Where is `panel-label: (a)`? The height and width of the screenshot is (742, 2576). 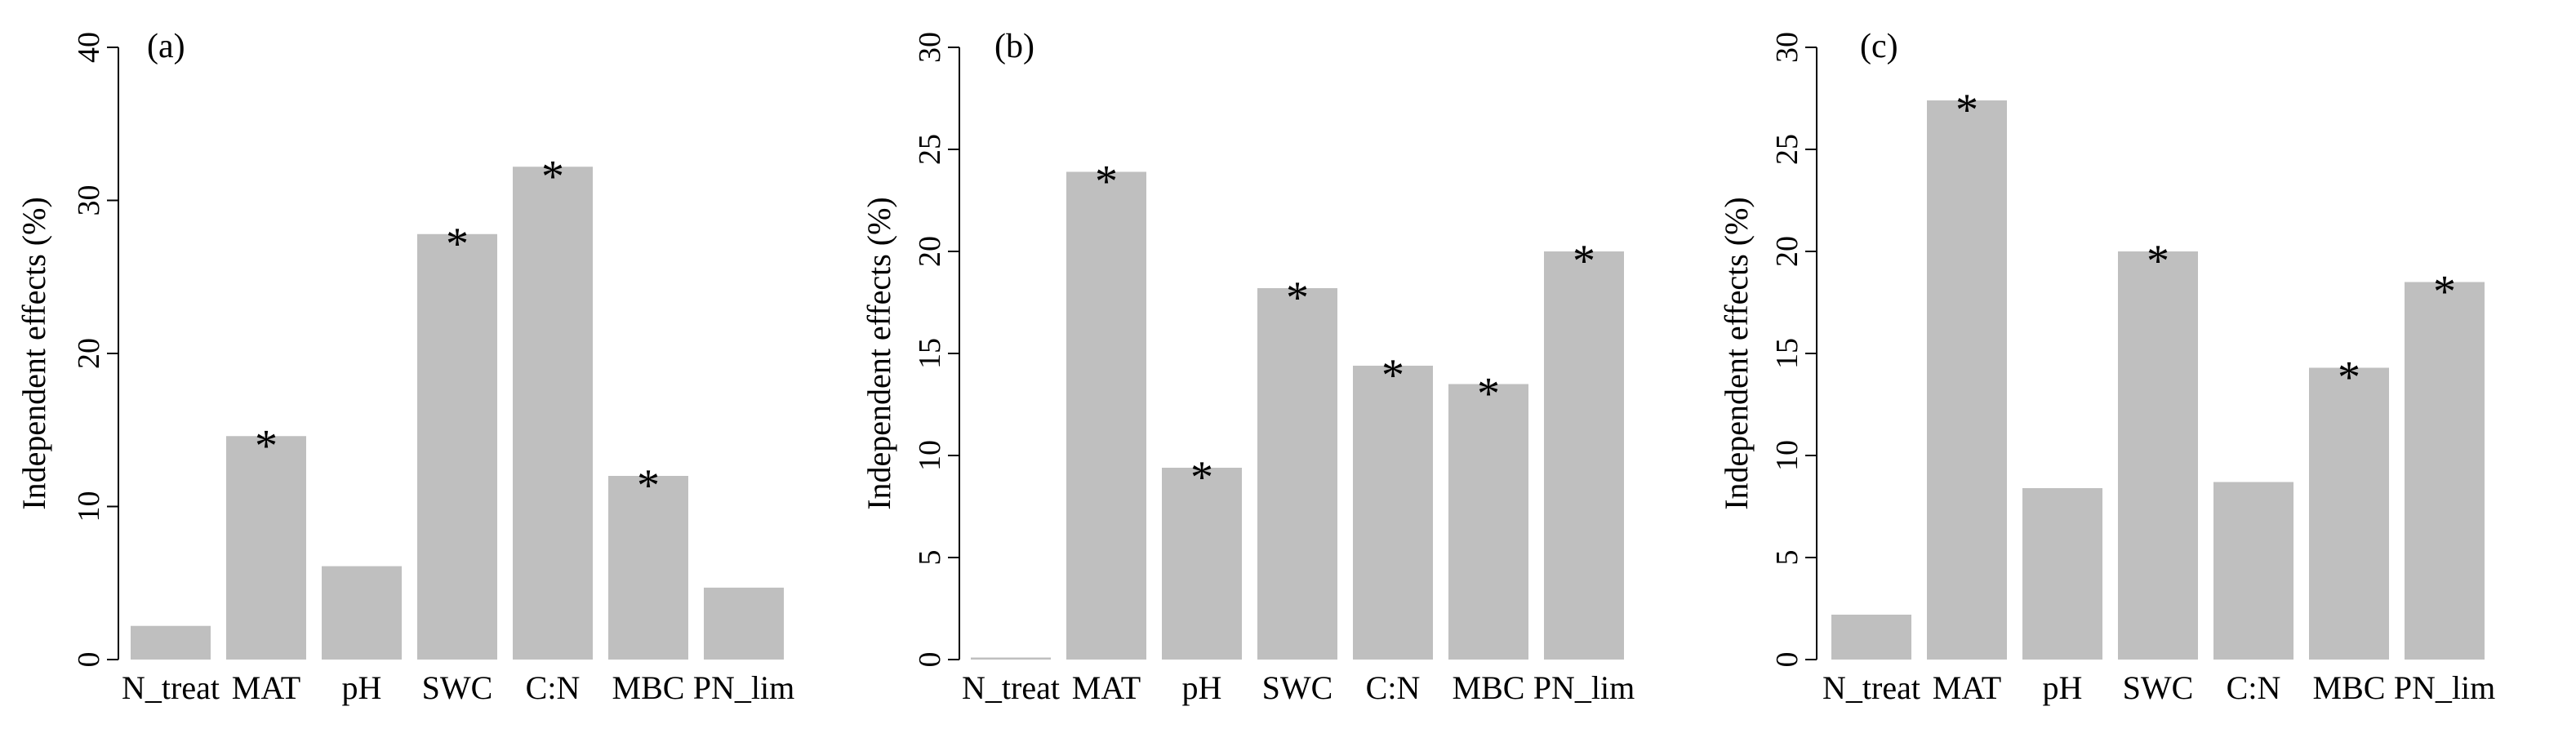 panel-label: (a) is located at coordinates (166, 46).